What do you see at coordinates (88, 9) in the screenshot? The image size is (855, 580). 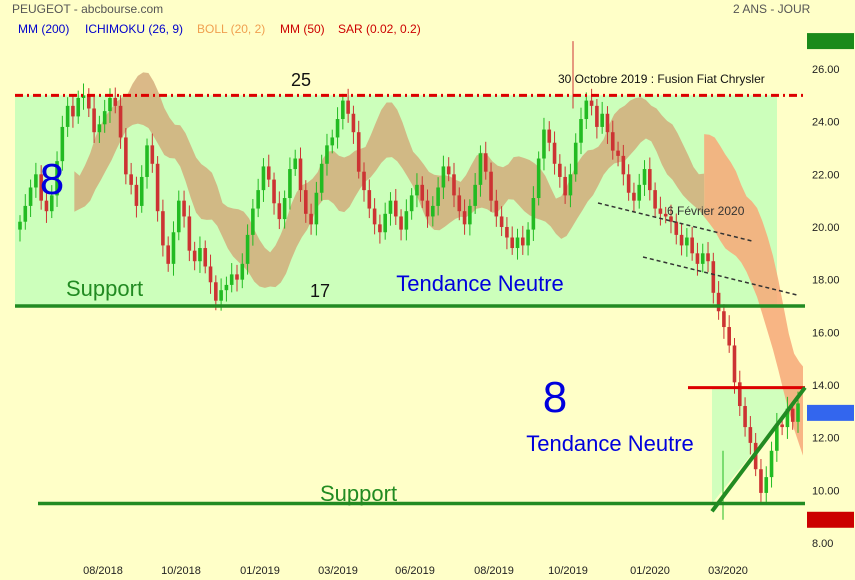 I see `chart-title: PEUGEOT - abcbourse.com` at bounding box center [88, 9].